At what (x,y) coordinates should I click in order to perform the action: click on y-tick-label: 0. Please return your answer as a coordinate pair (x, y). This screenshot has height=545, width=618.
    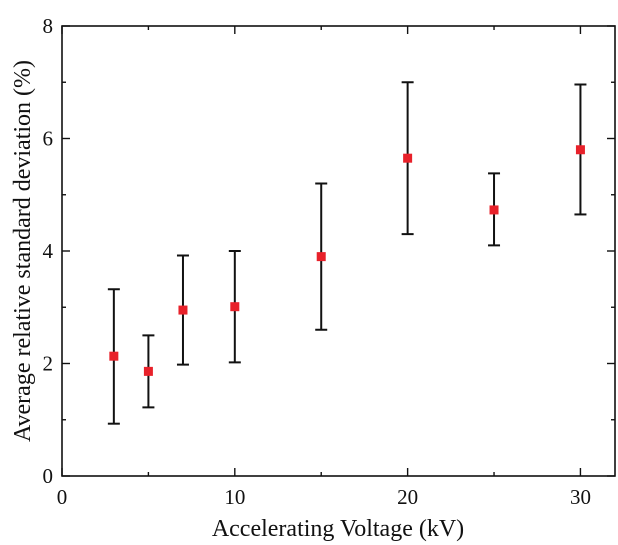
    Looking at the image, I should click on (48, 476).